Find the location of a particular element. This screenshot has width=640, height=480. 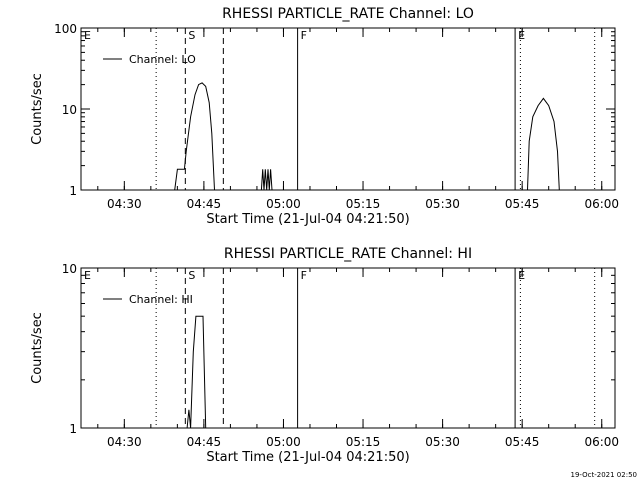

legend-label: Channel: LO is located at coordinates (162, 59).